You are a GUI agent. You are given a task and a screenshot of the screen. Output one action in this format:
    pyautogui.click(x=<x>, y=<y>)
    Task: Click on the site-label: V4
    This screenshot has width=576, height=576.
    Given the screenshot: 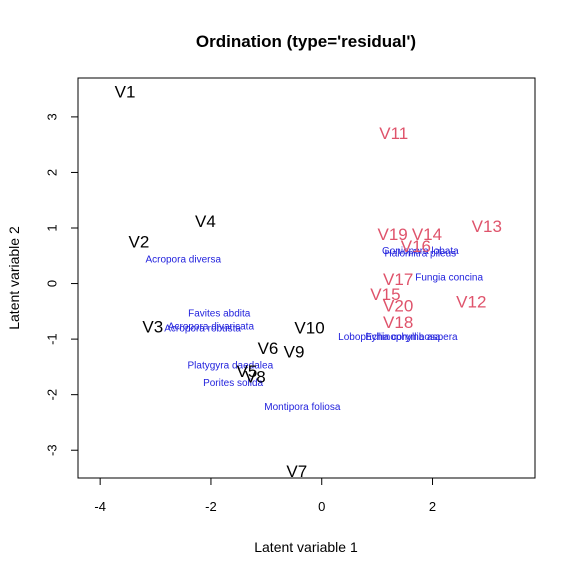 What is the action you would take?
    pyautogui.click(x=205, y=221)
    